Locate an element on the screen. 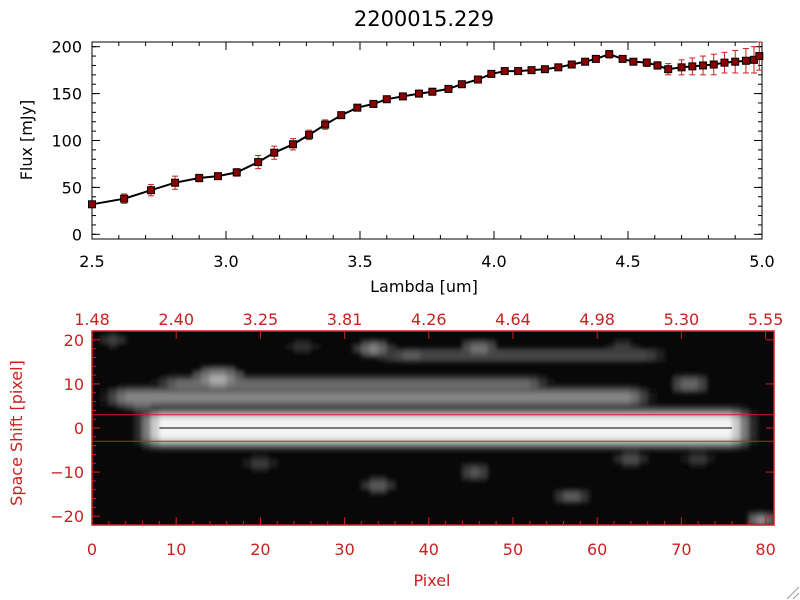 This screenshot has width=800, height=600. spectrum-x-tick-label: 3.0 is located at coordinates (225, 261).